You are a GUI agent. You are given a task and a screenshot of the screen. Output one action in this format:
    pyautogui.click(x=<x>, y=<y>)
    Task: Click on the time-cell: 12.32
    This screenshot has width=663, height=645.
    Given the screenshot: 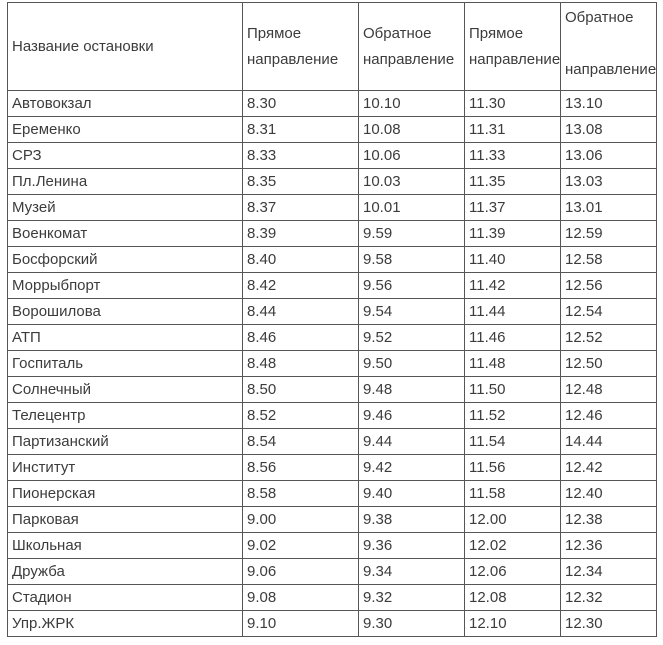 What is the action you would take?
    pyautogui.click(x=608, y=597)
    